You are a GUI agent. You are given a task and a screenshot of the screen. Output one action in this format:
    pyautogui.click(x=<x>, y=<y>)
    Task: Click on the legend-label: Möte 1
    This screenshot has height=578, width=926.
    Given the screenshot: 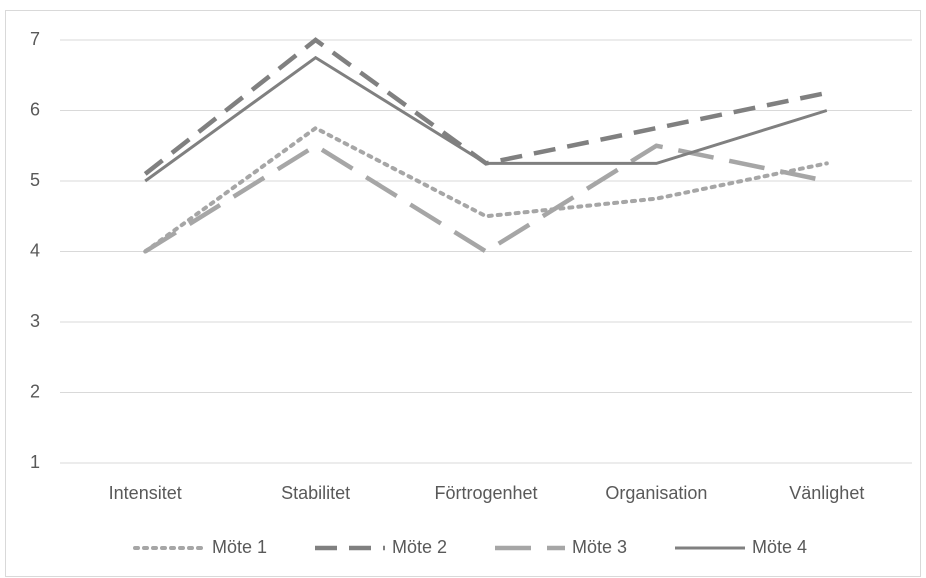 What is the action you would take?
    pyautogui.click(x=239, y=547)
    